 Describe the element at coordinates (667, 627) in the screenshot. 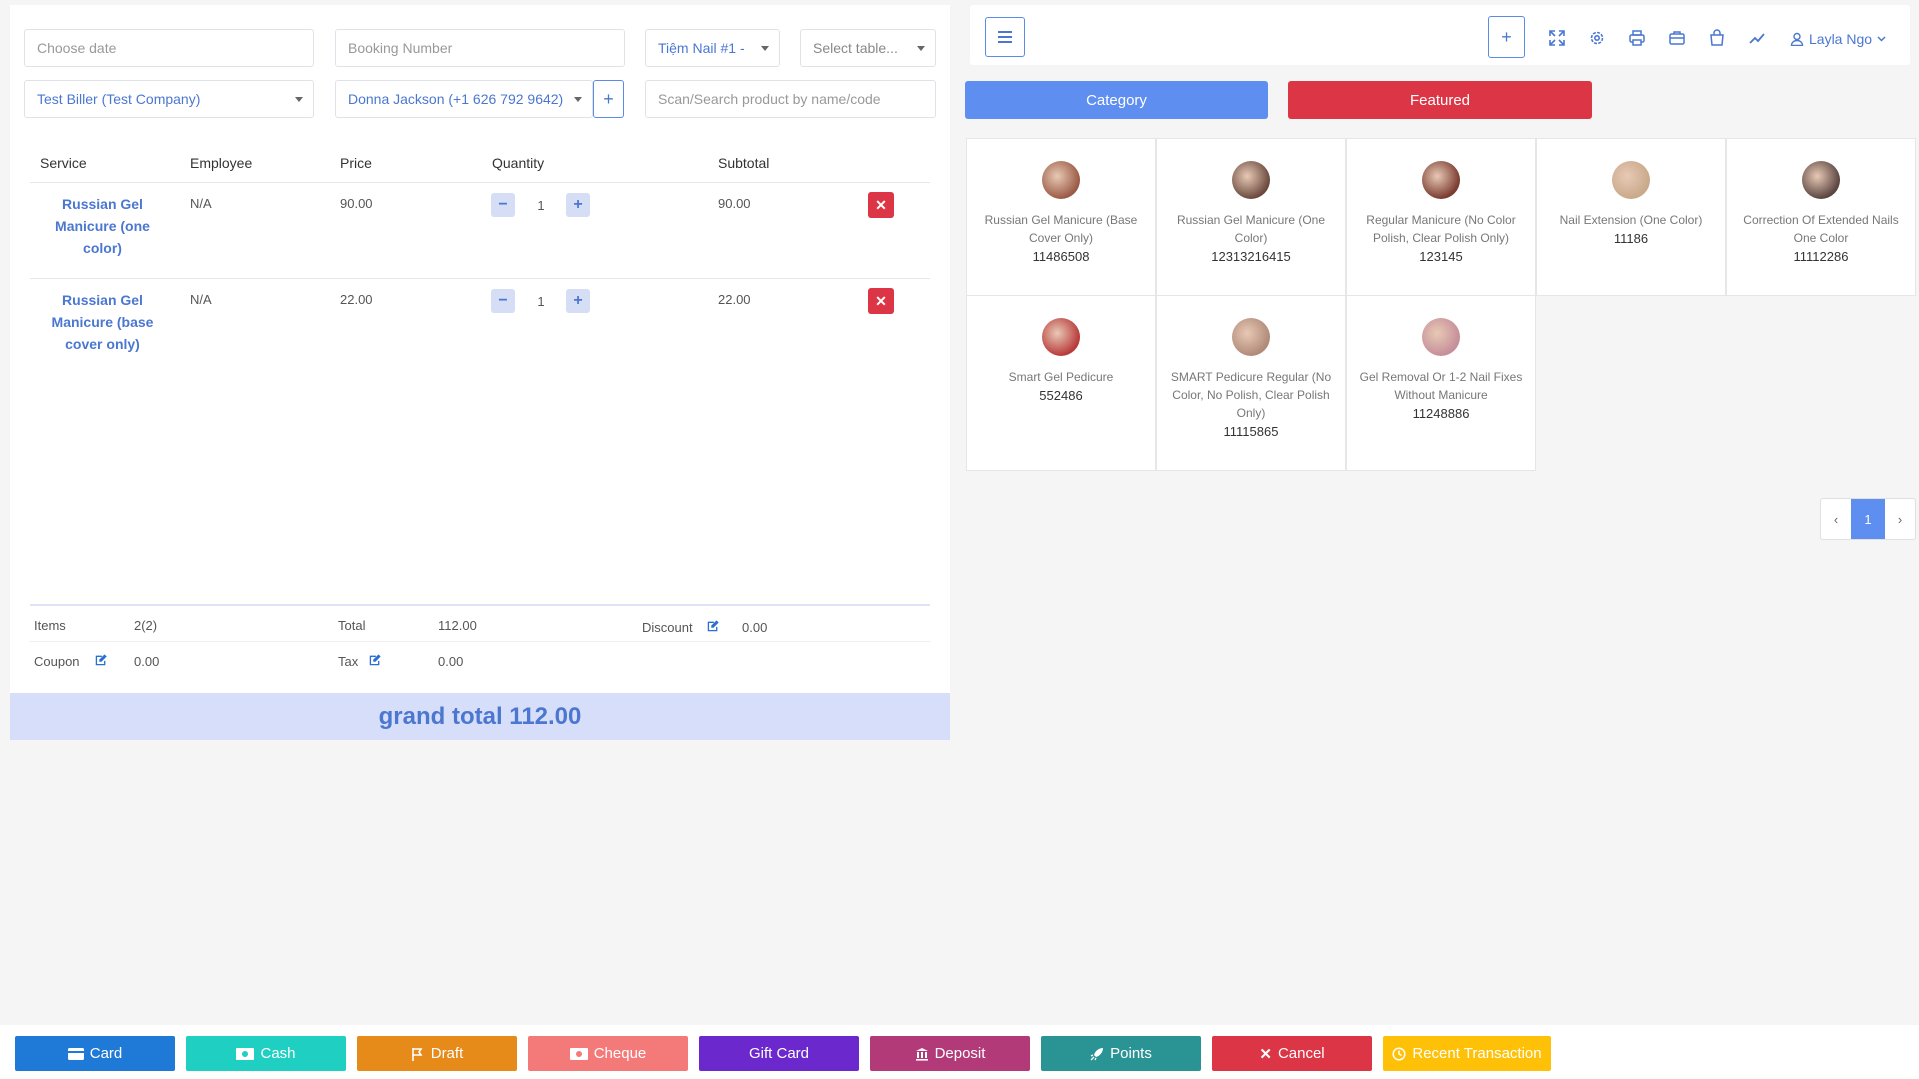

I see `discount-label: Discount` at that location.